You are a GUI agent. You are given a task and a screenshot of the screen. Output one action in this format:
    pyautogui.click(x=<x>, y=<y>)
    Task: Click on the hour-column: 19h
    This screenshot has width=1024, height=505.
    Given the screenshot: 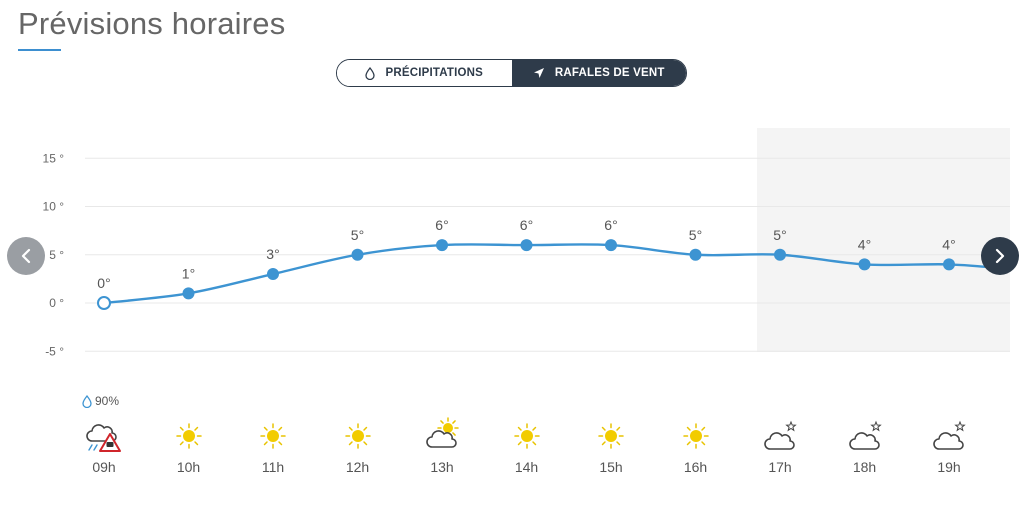 What is the action you would take?
    pyautogui.click(x=949, y=446)
    